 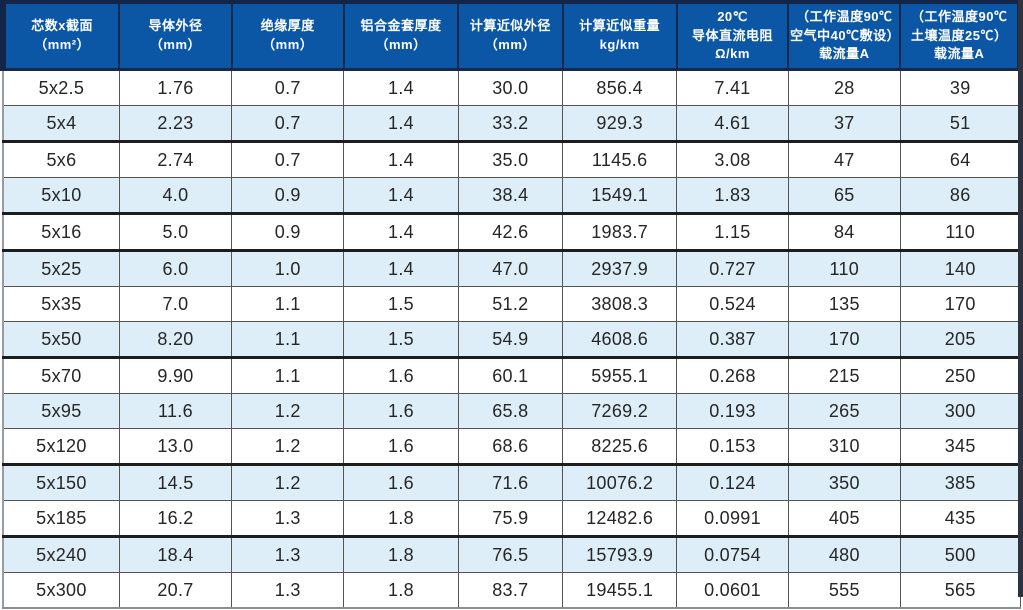 I want to click on column-header-line: （mm²）, so click(x=62, y=44).